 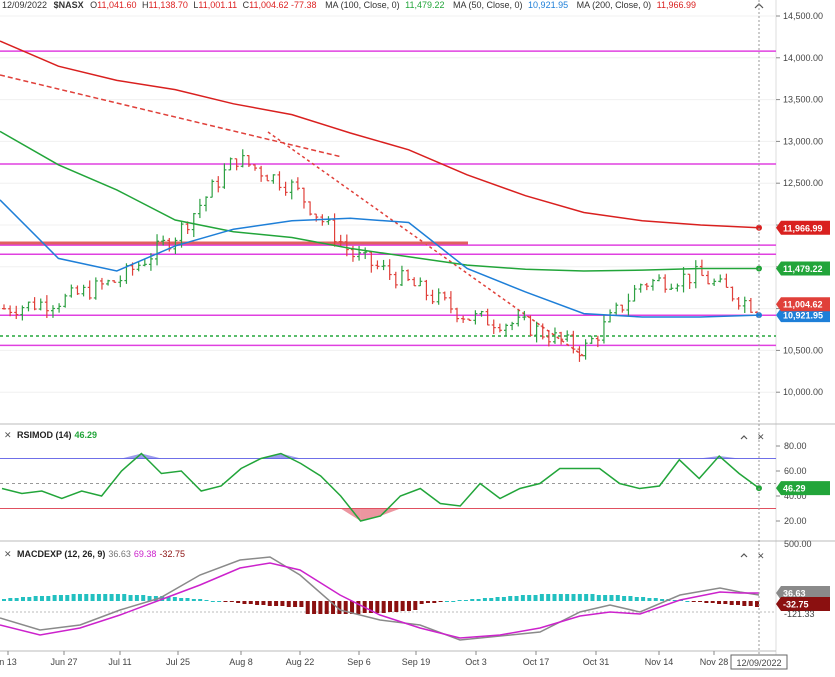 What do you see at coordinates (803, 269) in the screenshot?
I see `ma100-badge-text: 11,479.22` at bounding box center [803, 269].